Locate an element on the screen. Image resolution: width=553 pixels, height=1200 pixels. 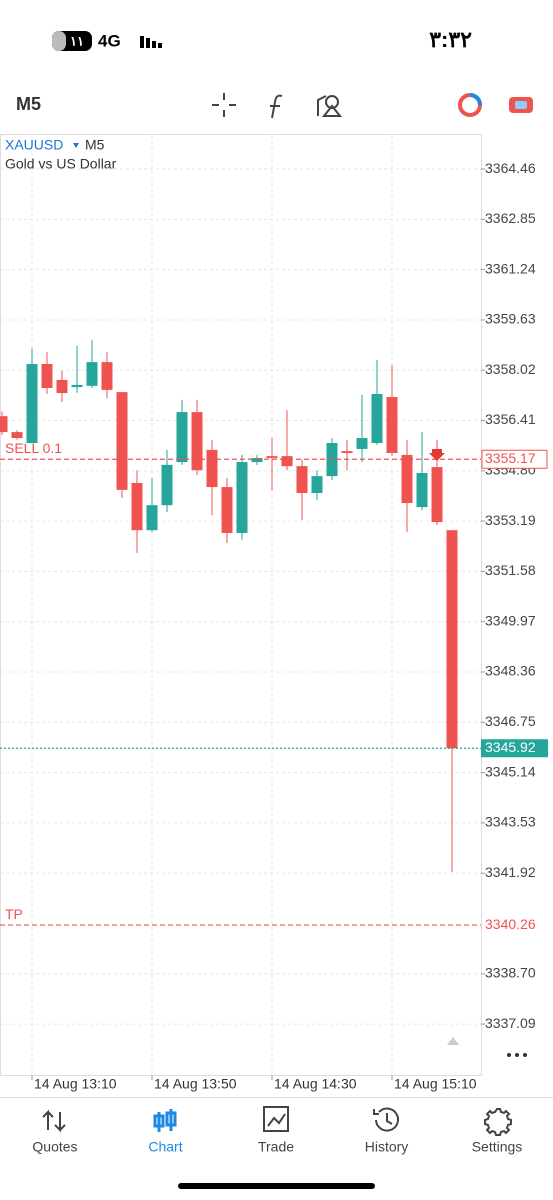
tab-label: History is located at coordinates (387, 1147).